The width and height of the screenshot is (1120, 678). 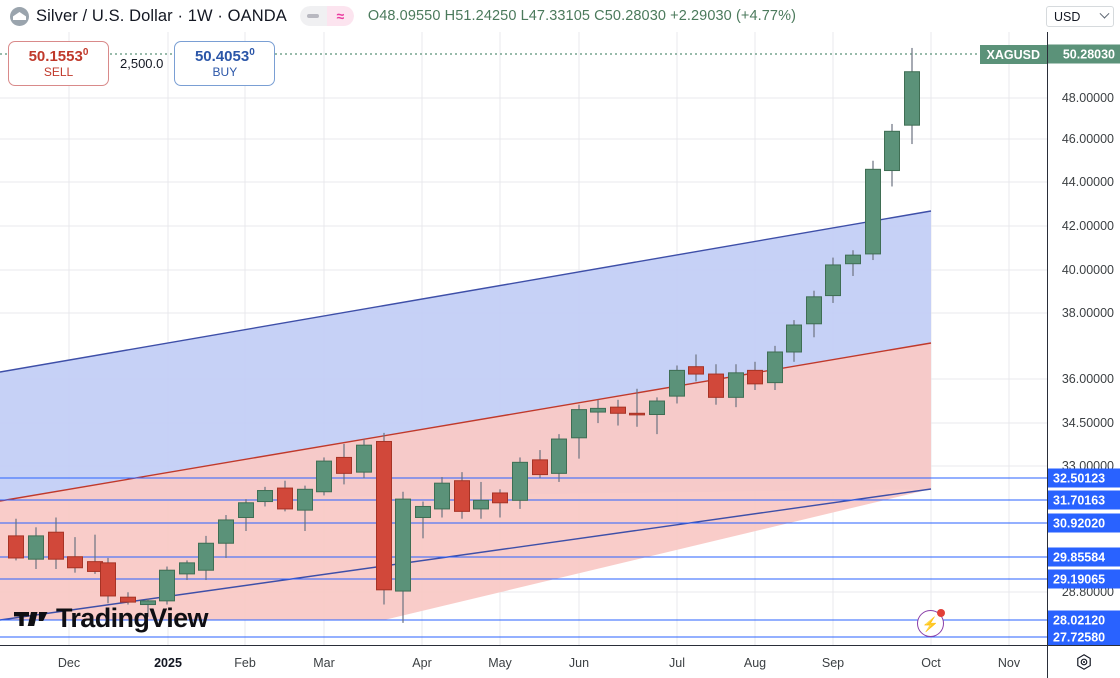 I want to click on current-price-badge: 50.28030, so click(x=1084, y=54).